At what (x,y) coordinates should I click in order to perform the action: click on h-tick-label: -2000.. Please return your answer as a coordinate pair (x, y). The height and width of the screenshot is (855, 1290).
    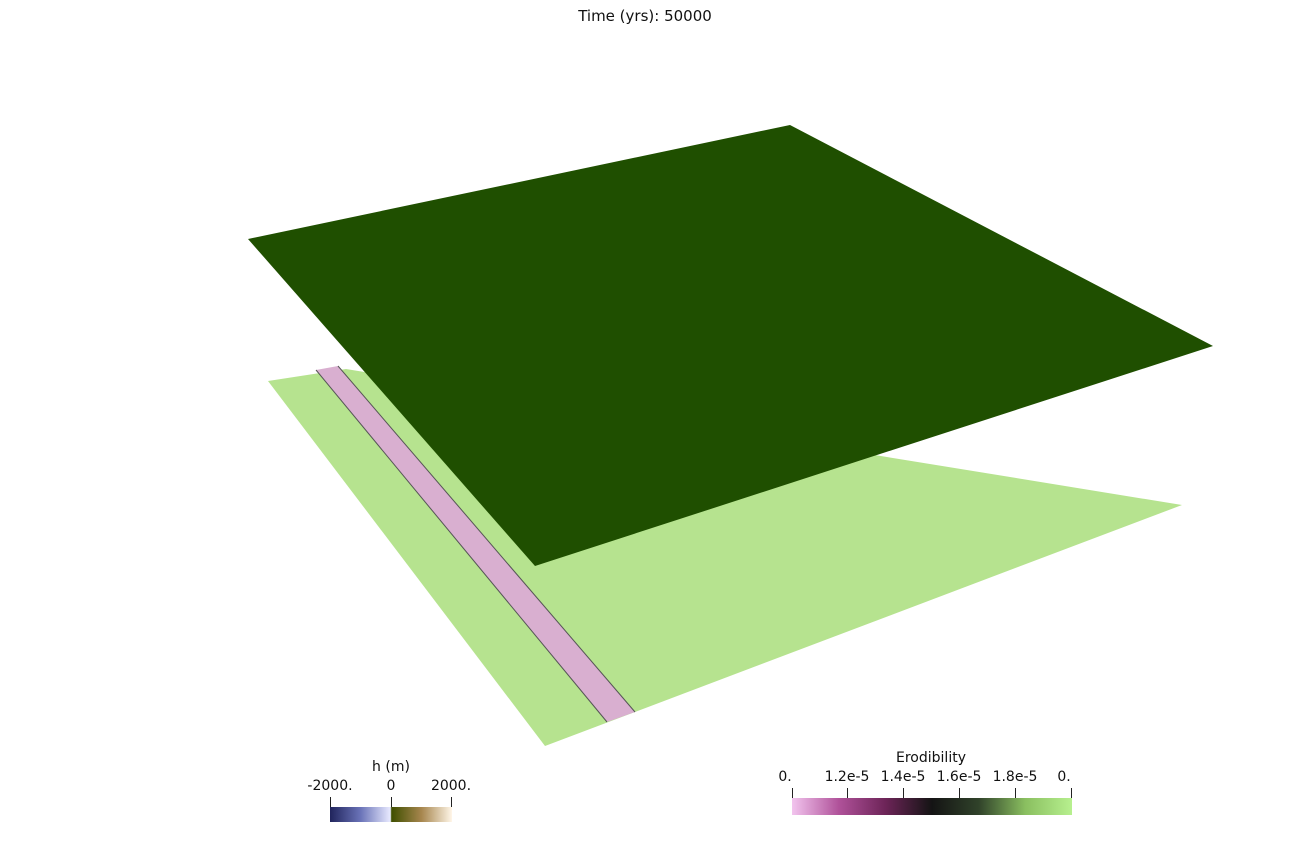
    Looking at the image, I should click on (330, 786).